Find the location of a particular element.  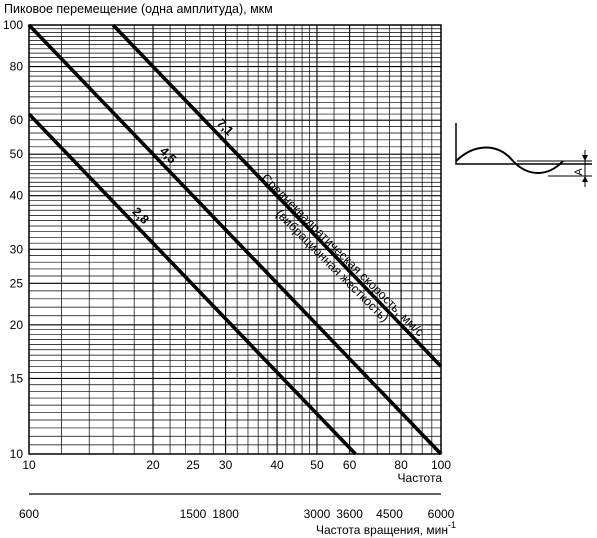

rpm-tick-label: 1800 is located at coordinates (225, 514).